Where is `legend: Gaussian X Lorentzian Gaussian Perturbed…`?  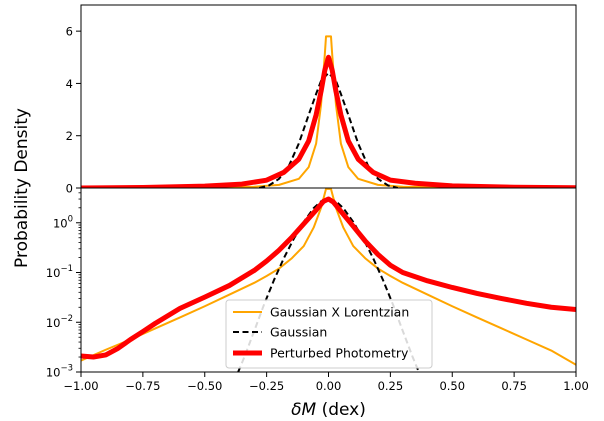 legend: Gaussian X Lorentzian Gaussian Perturbed… is located at coordinates (329, 334).